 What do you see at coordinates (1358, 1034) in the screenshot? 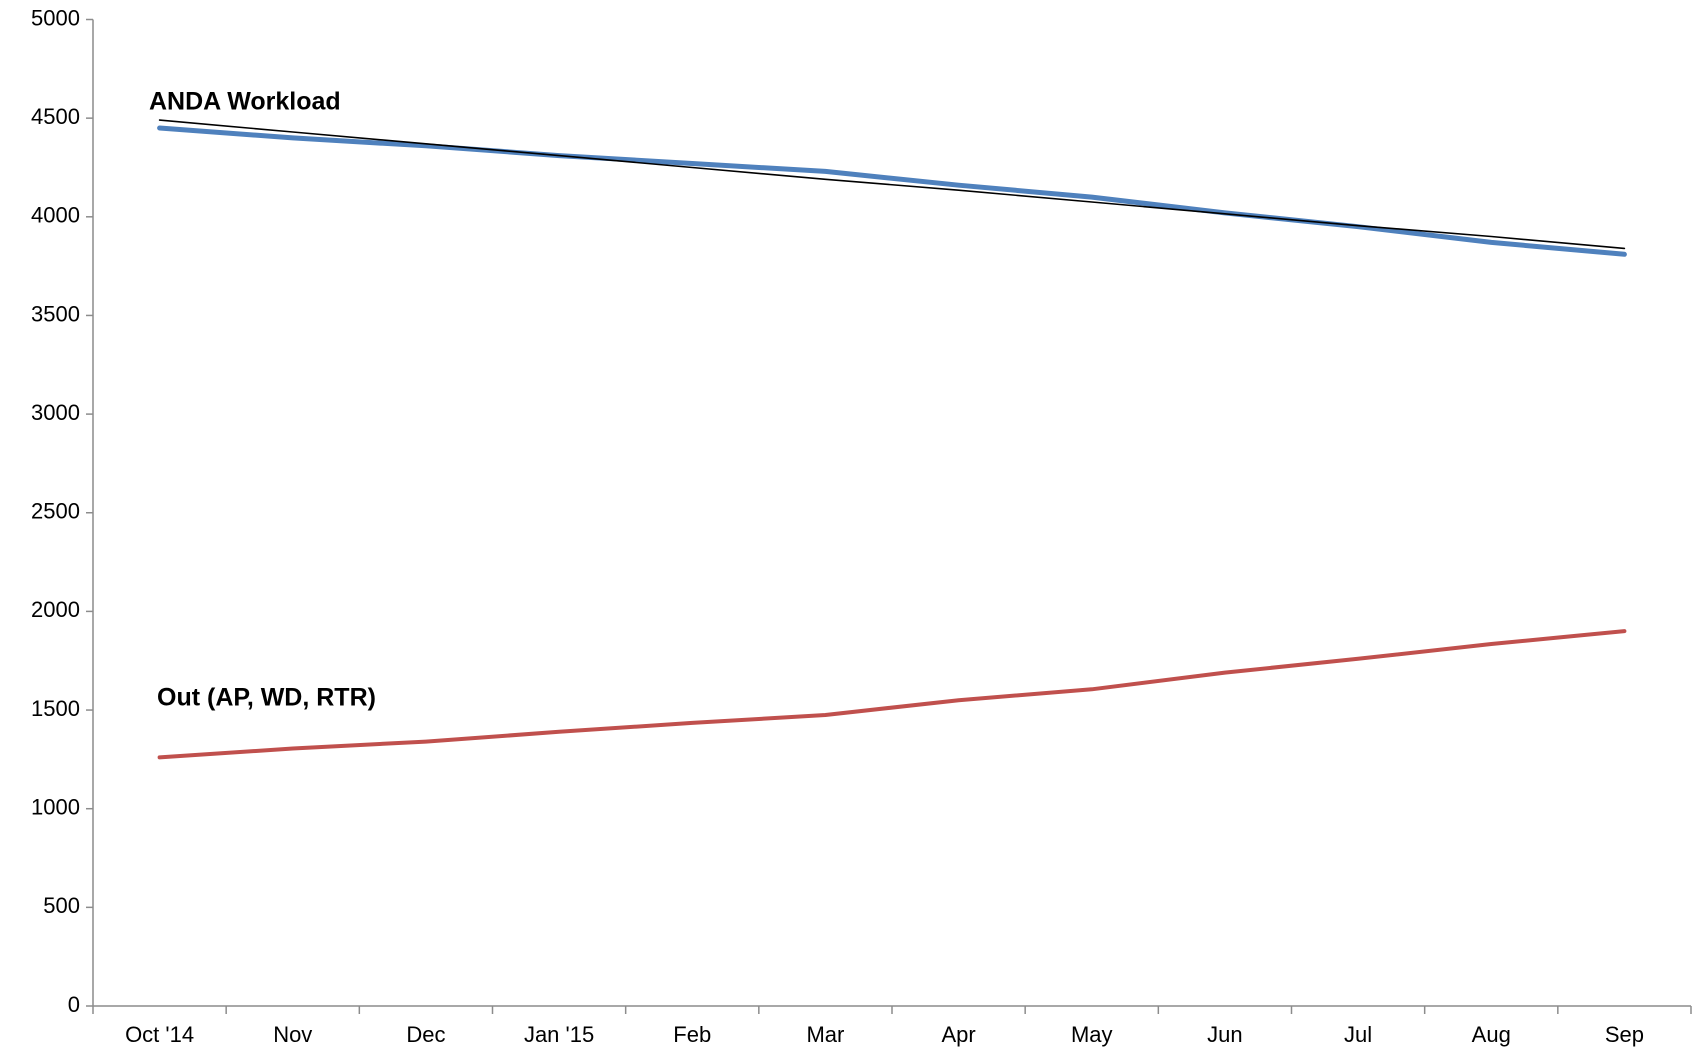
I see `x-tick-label: Jul` at bounding box center [1358, 1034].